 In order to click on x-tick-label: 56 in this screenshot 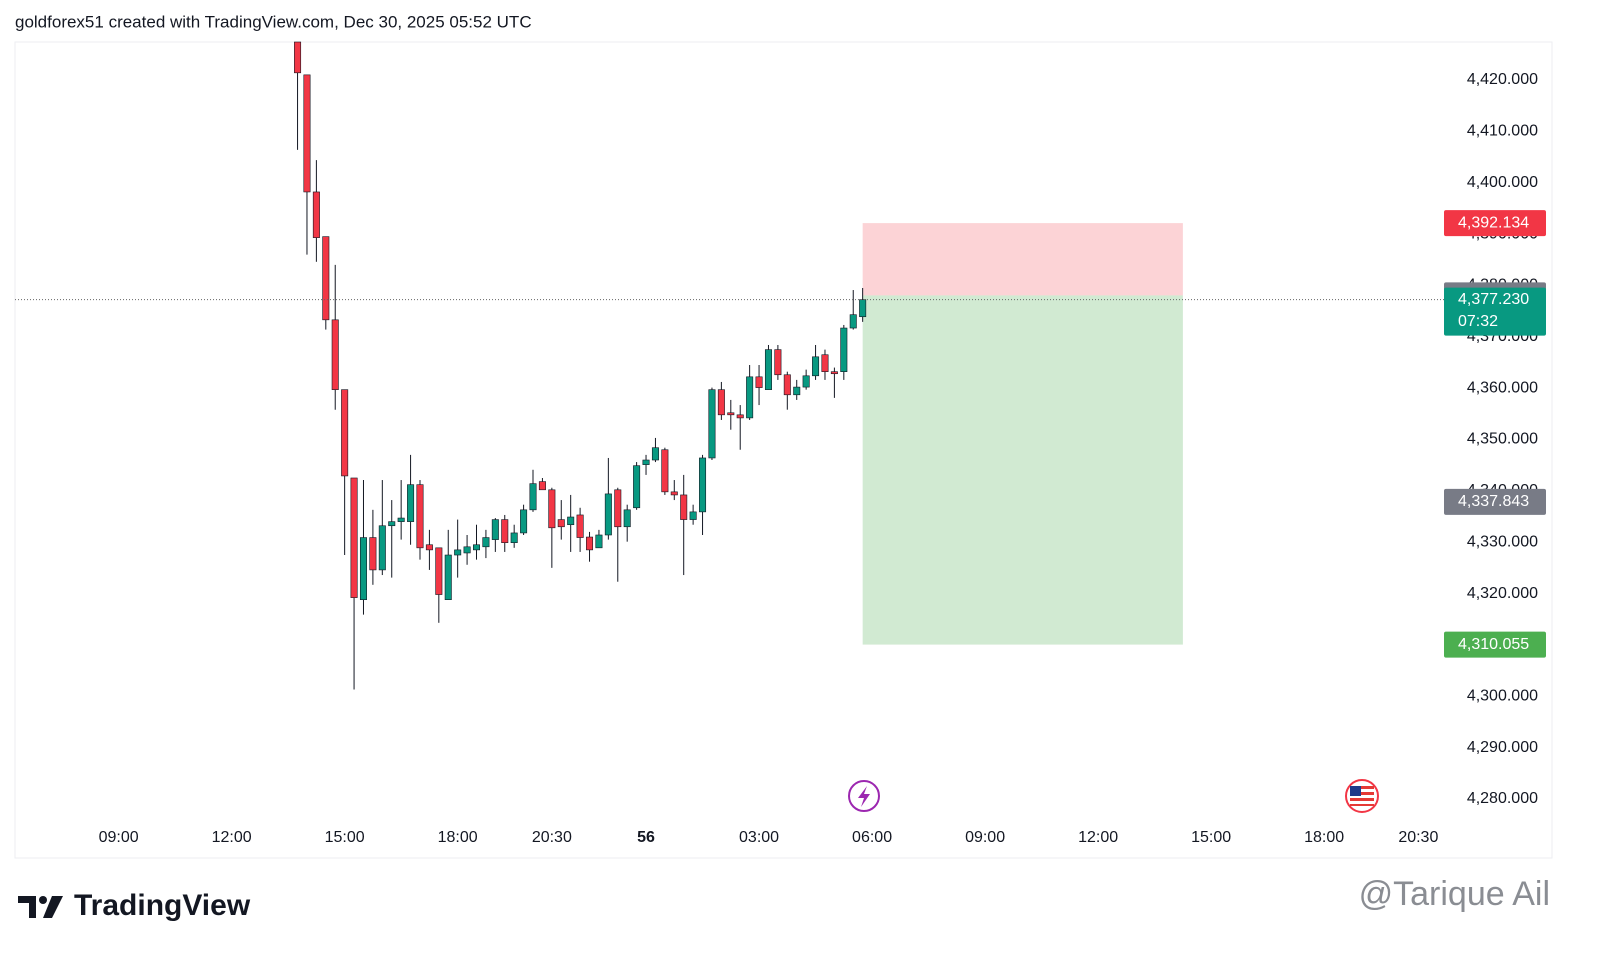, I will do `click(646, 837)`.